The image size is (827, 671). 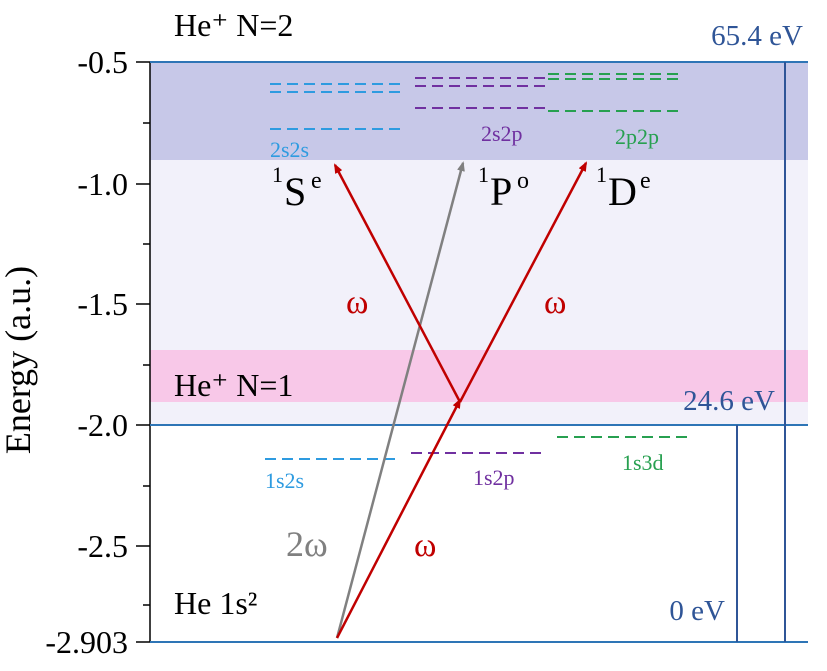 I want to click on energy-label-middle: 24.6 eV, so click(x=729, y=401).